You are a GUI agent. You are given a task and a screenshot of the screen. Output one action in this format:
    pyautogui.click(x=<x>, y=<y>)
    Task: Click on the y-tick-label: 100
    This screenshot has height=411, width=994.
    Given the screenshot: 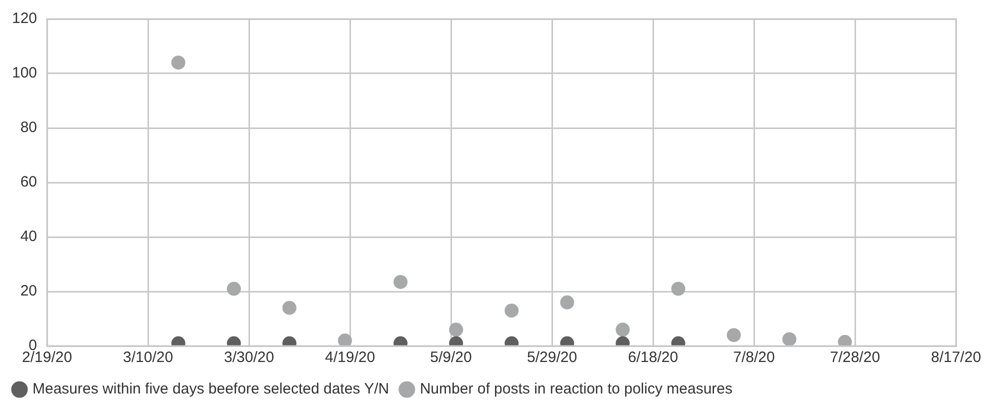 What is the action you would take?
    pyautogui.click(x=25, y=73)
    